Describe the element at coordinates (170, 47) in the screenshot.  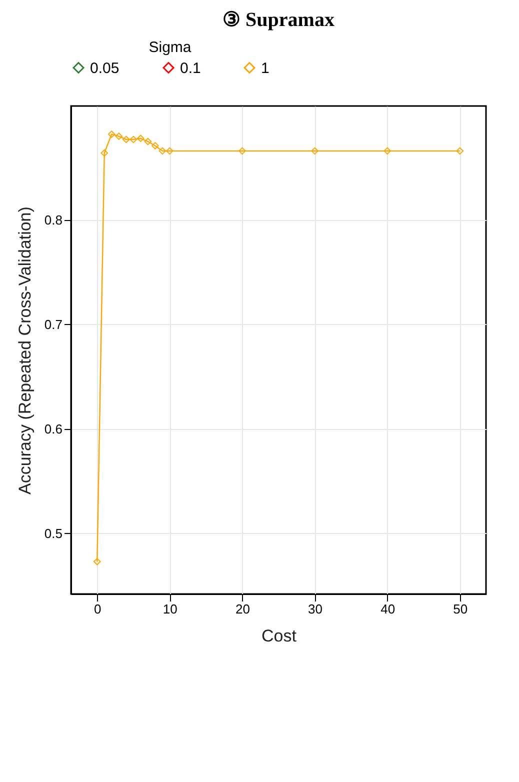
I see `legend-title: Sigma` at that location.